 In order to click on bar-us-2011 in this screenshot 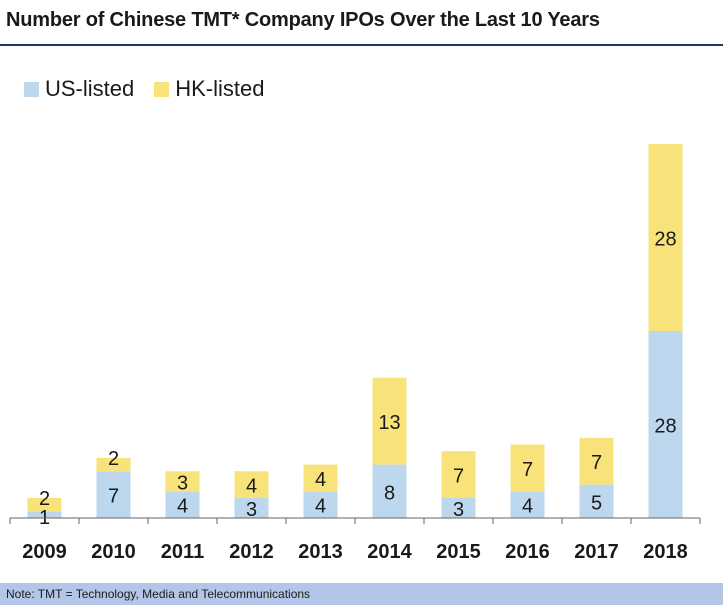, I will do `click(182, 504)`.